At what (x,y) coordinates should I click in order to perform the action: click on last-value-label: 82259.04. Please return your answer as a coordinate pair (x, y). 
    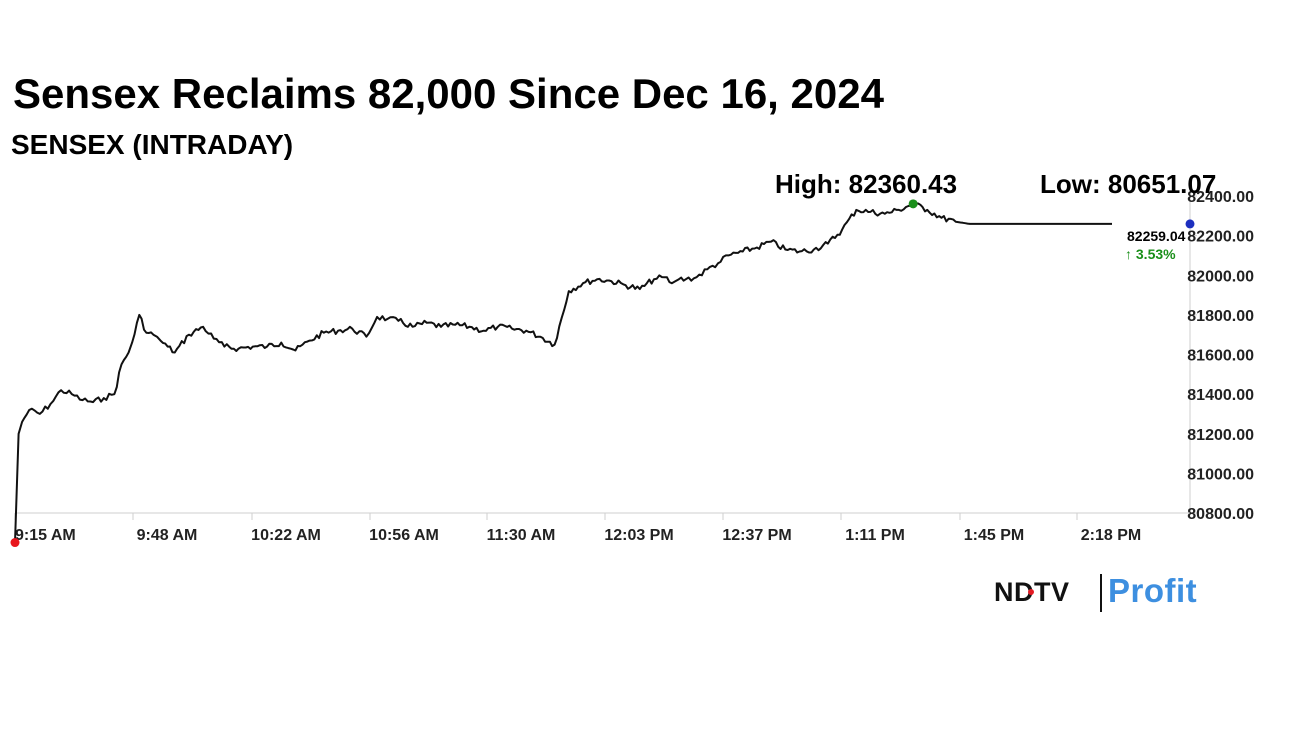
    Looking at the image, I should click on (1156, 236).